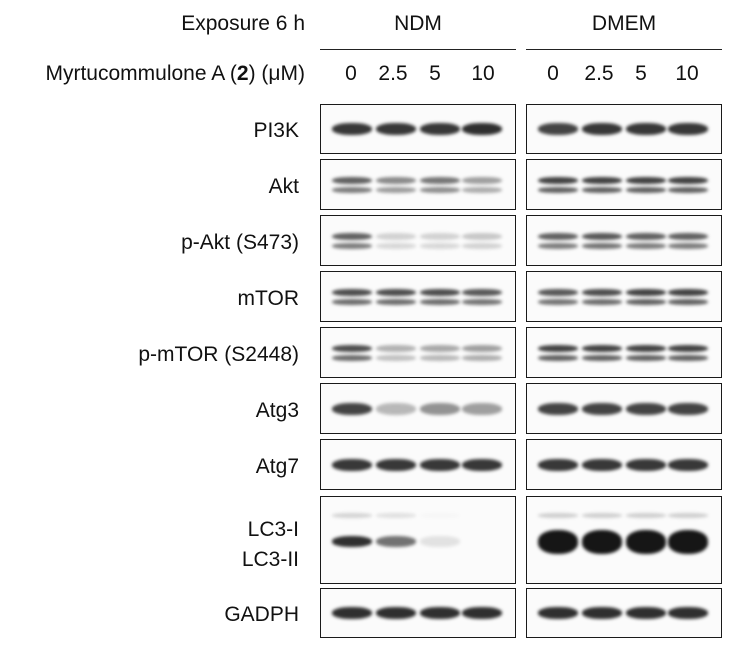  Describe the element at coordinates (624, 613) in the screenshot. I see `blot-dmem-gadph` at that location.